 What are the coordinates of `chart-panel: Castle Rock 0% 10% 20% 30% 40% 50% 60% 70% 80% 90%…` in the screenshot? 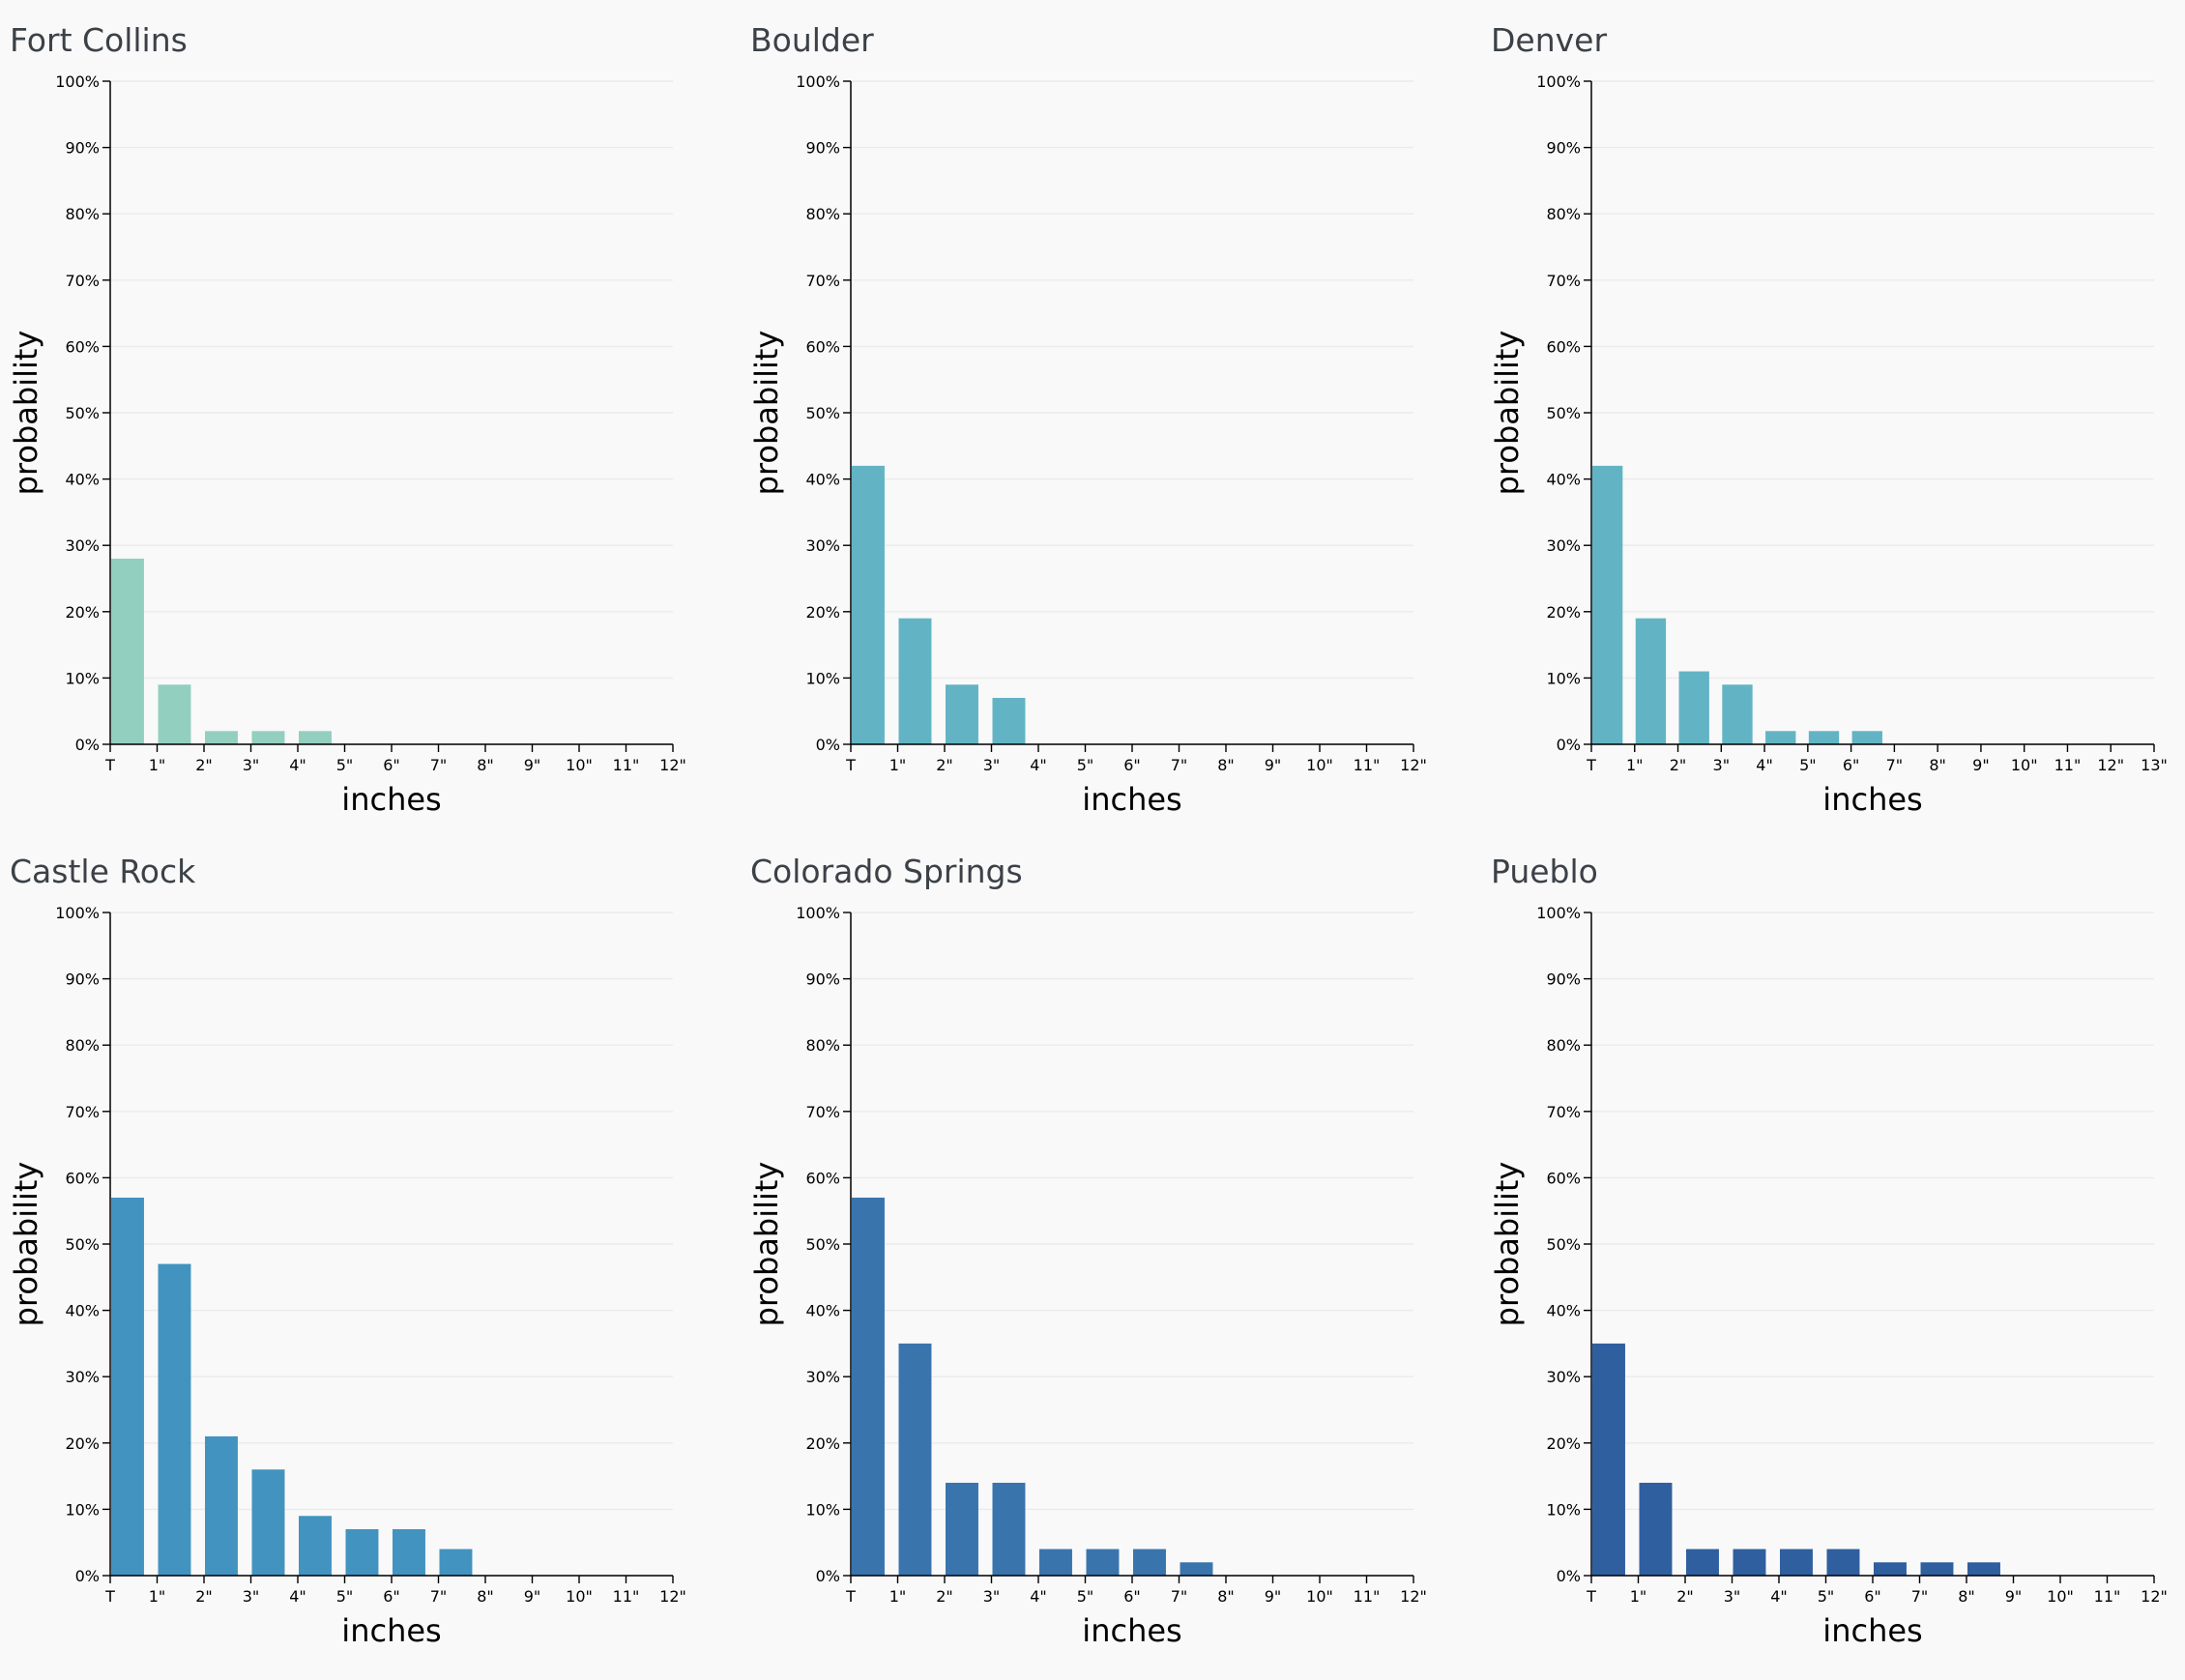 It's located at (347, 1251).